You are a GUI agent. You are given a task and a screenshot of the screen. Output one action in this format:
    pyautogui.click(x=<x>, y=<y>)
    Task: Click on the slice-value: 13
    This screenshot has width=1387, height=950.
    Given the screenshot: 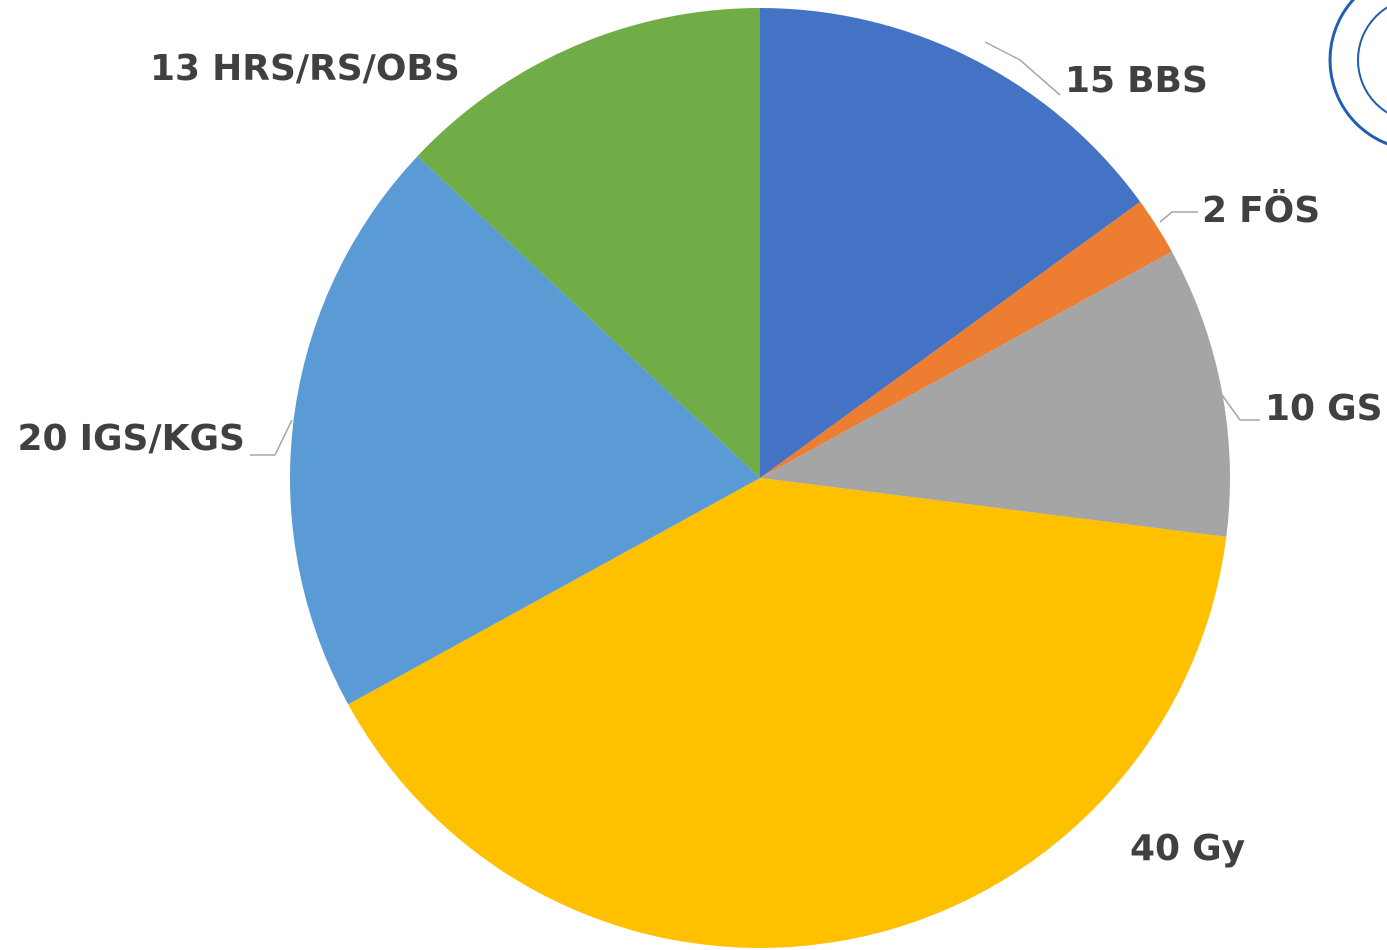 What is the action you would take?
    pyautogui.click(x=175, y=68)
    